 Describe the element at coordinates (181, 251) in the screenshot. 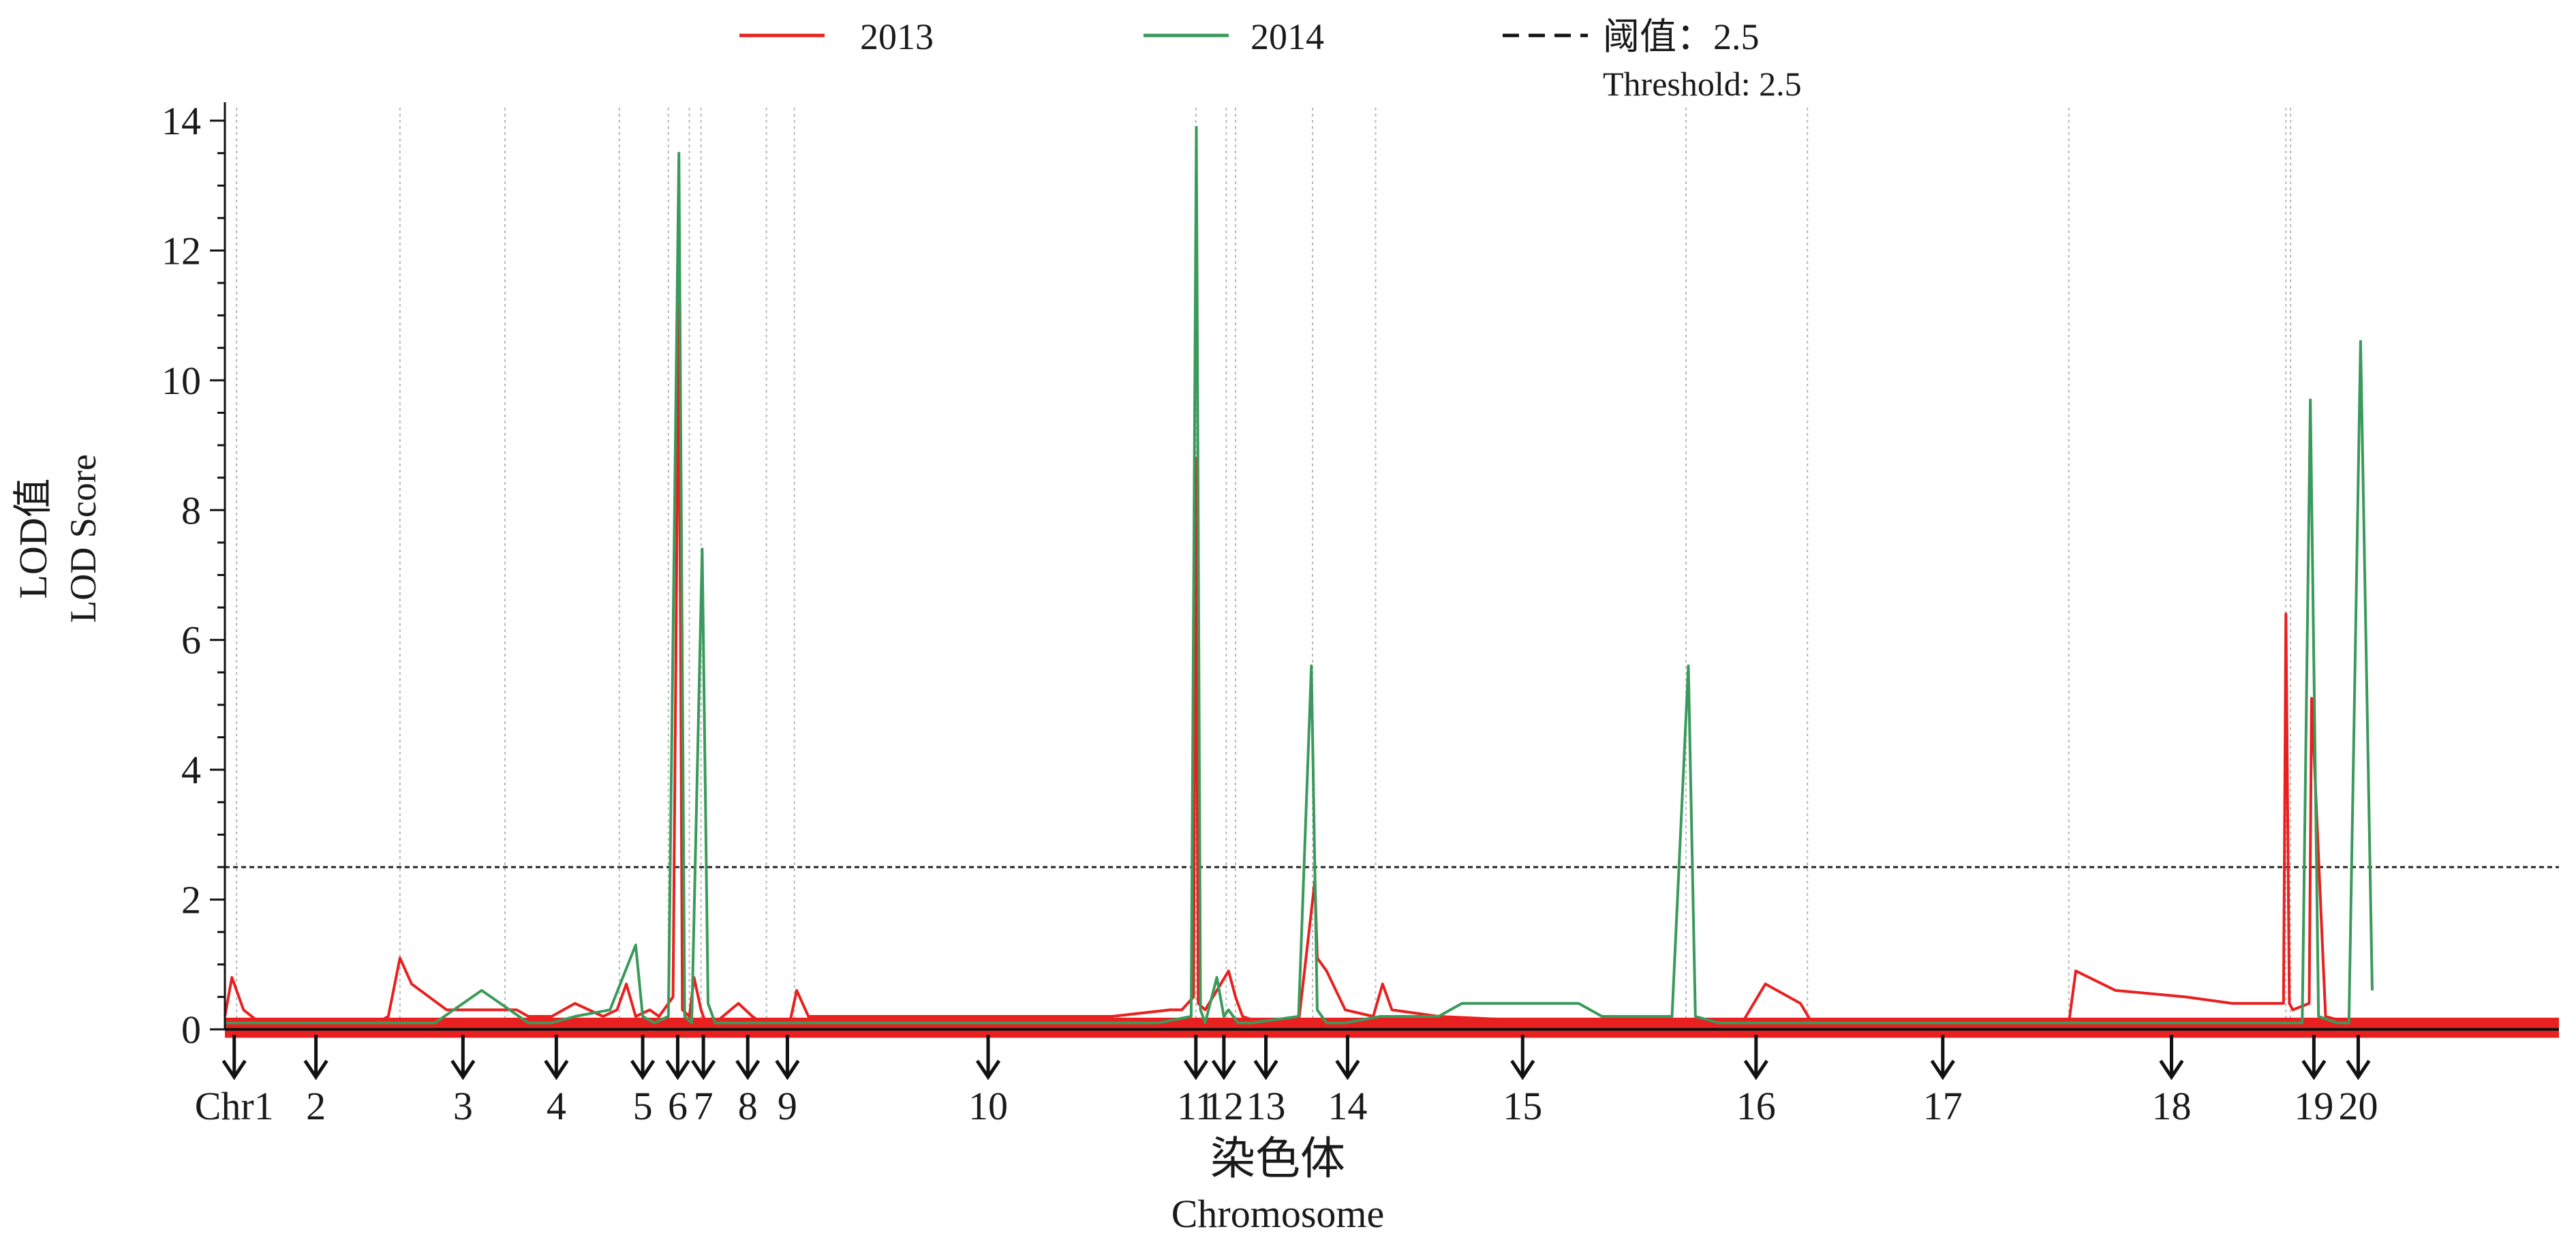

I see `y-tick-label: 12` at that location.